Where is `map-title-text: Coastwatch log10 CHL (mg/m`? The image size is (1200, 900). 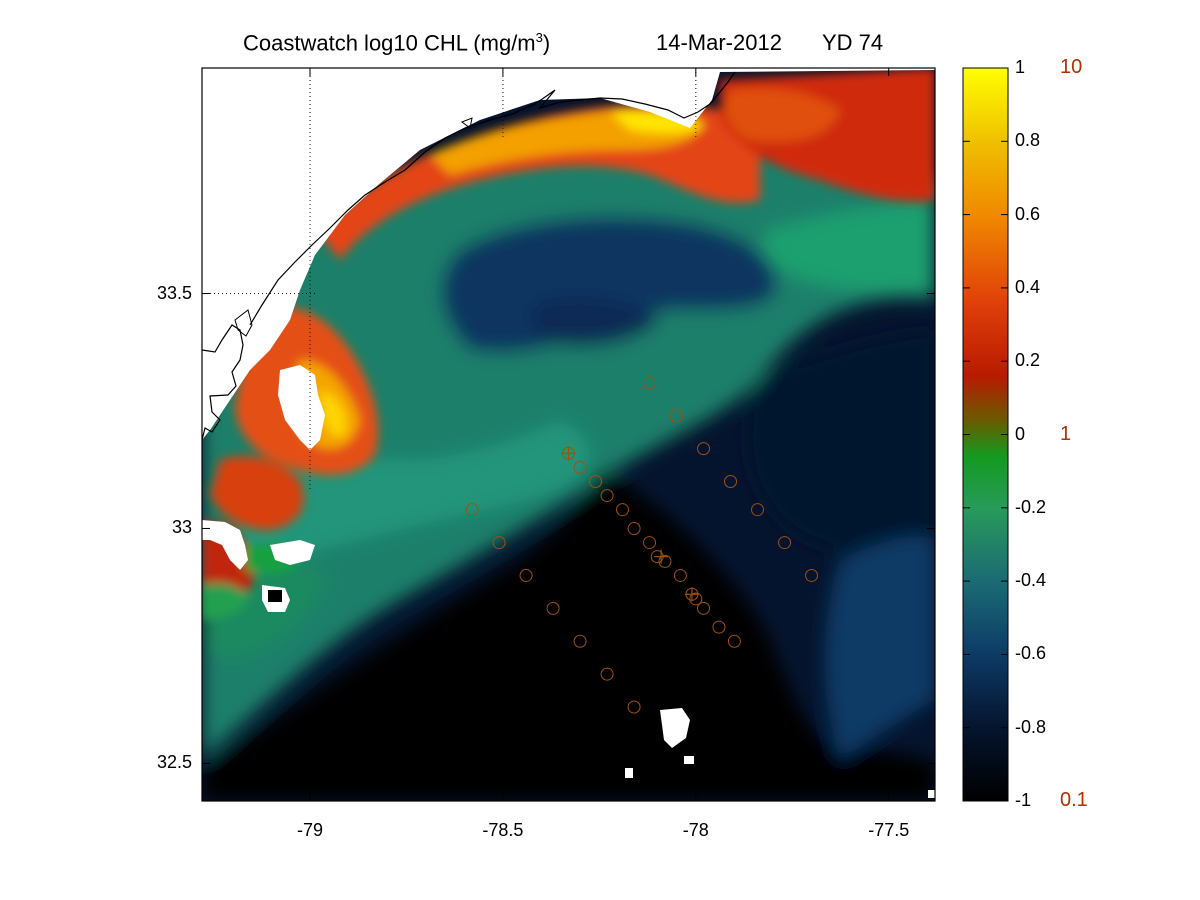
map-title-text: Coastwatch log10 CHL (mg/m is located at coordinates (389, 43).